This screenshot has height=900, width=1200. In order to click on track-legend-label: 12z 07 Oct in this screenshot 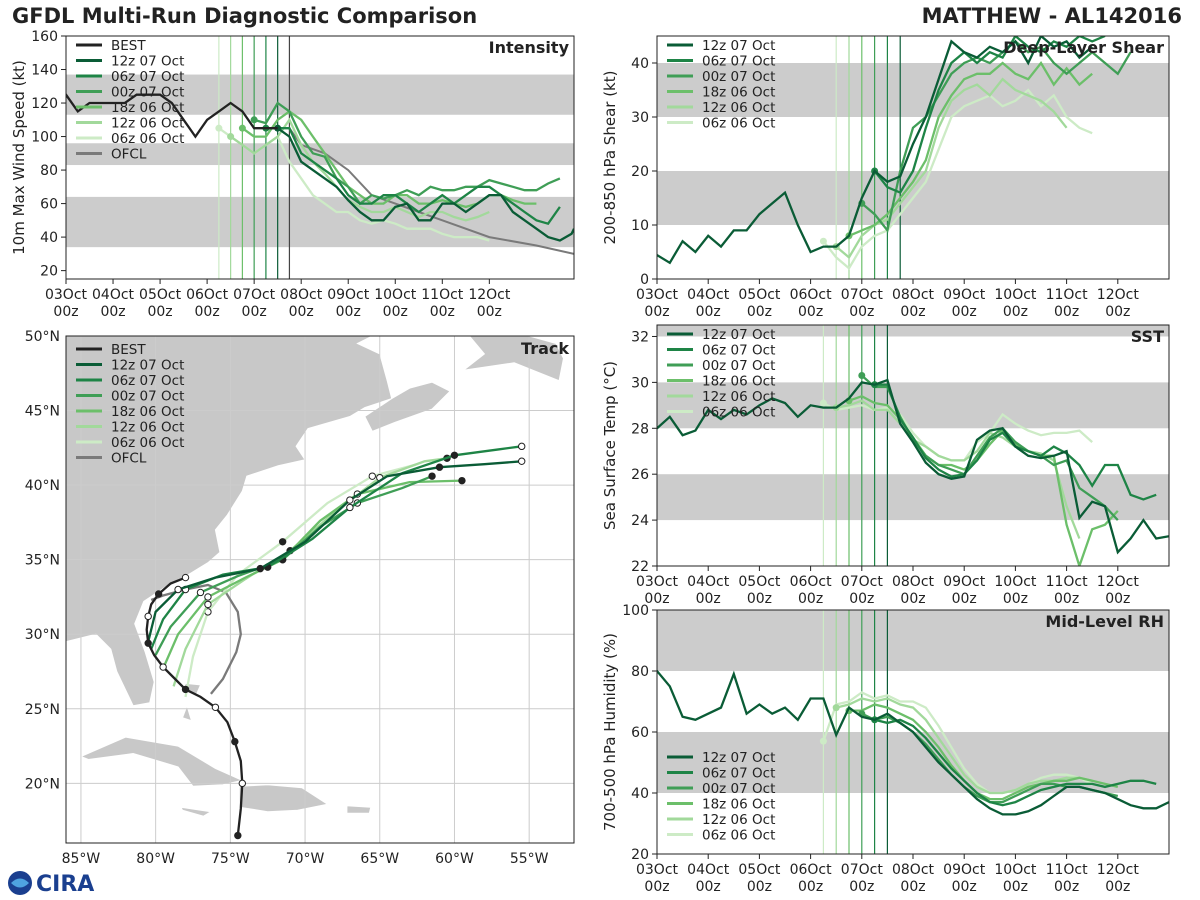, I will do `click(147, 366)`.